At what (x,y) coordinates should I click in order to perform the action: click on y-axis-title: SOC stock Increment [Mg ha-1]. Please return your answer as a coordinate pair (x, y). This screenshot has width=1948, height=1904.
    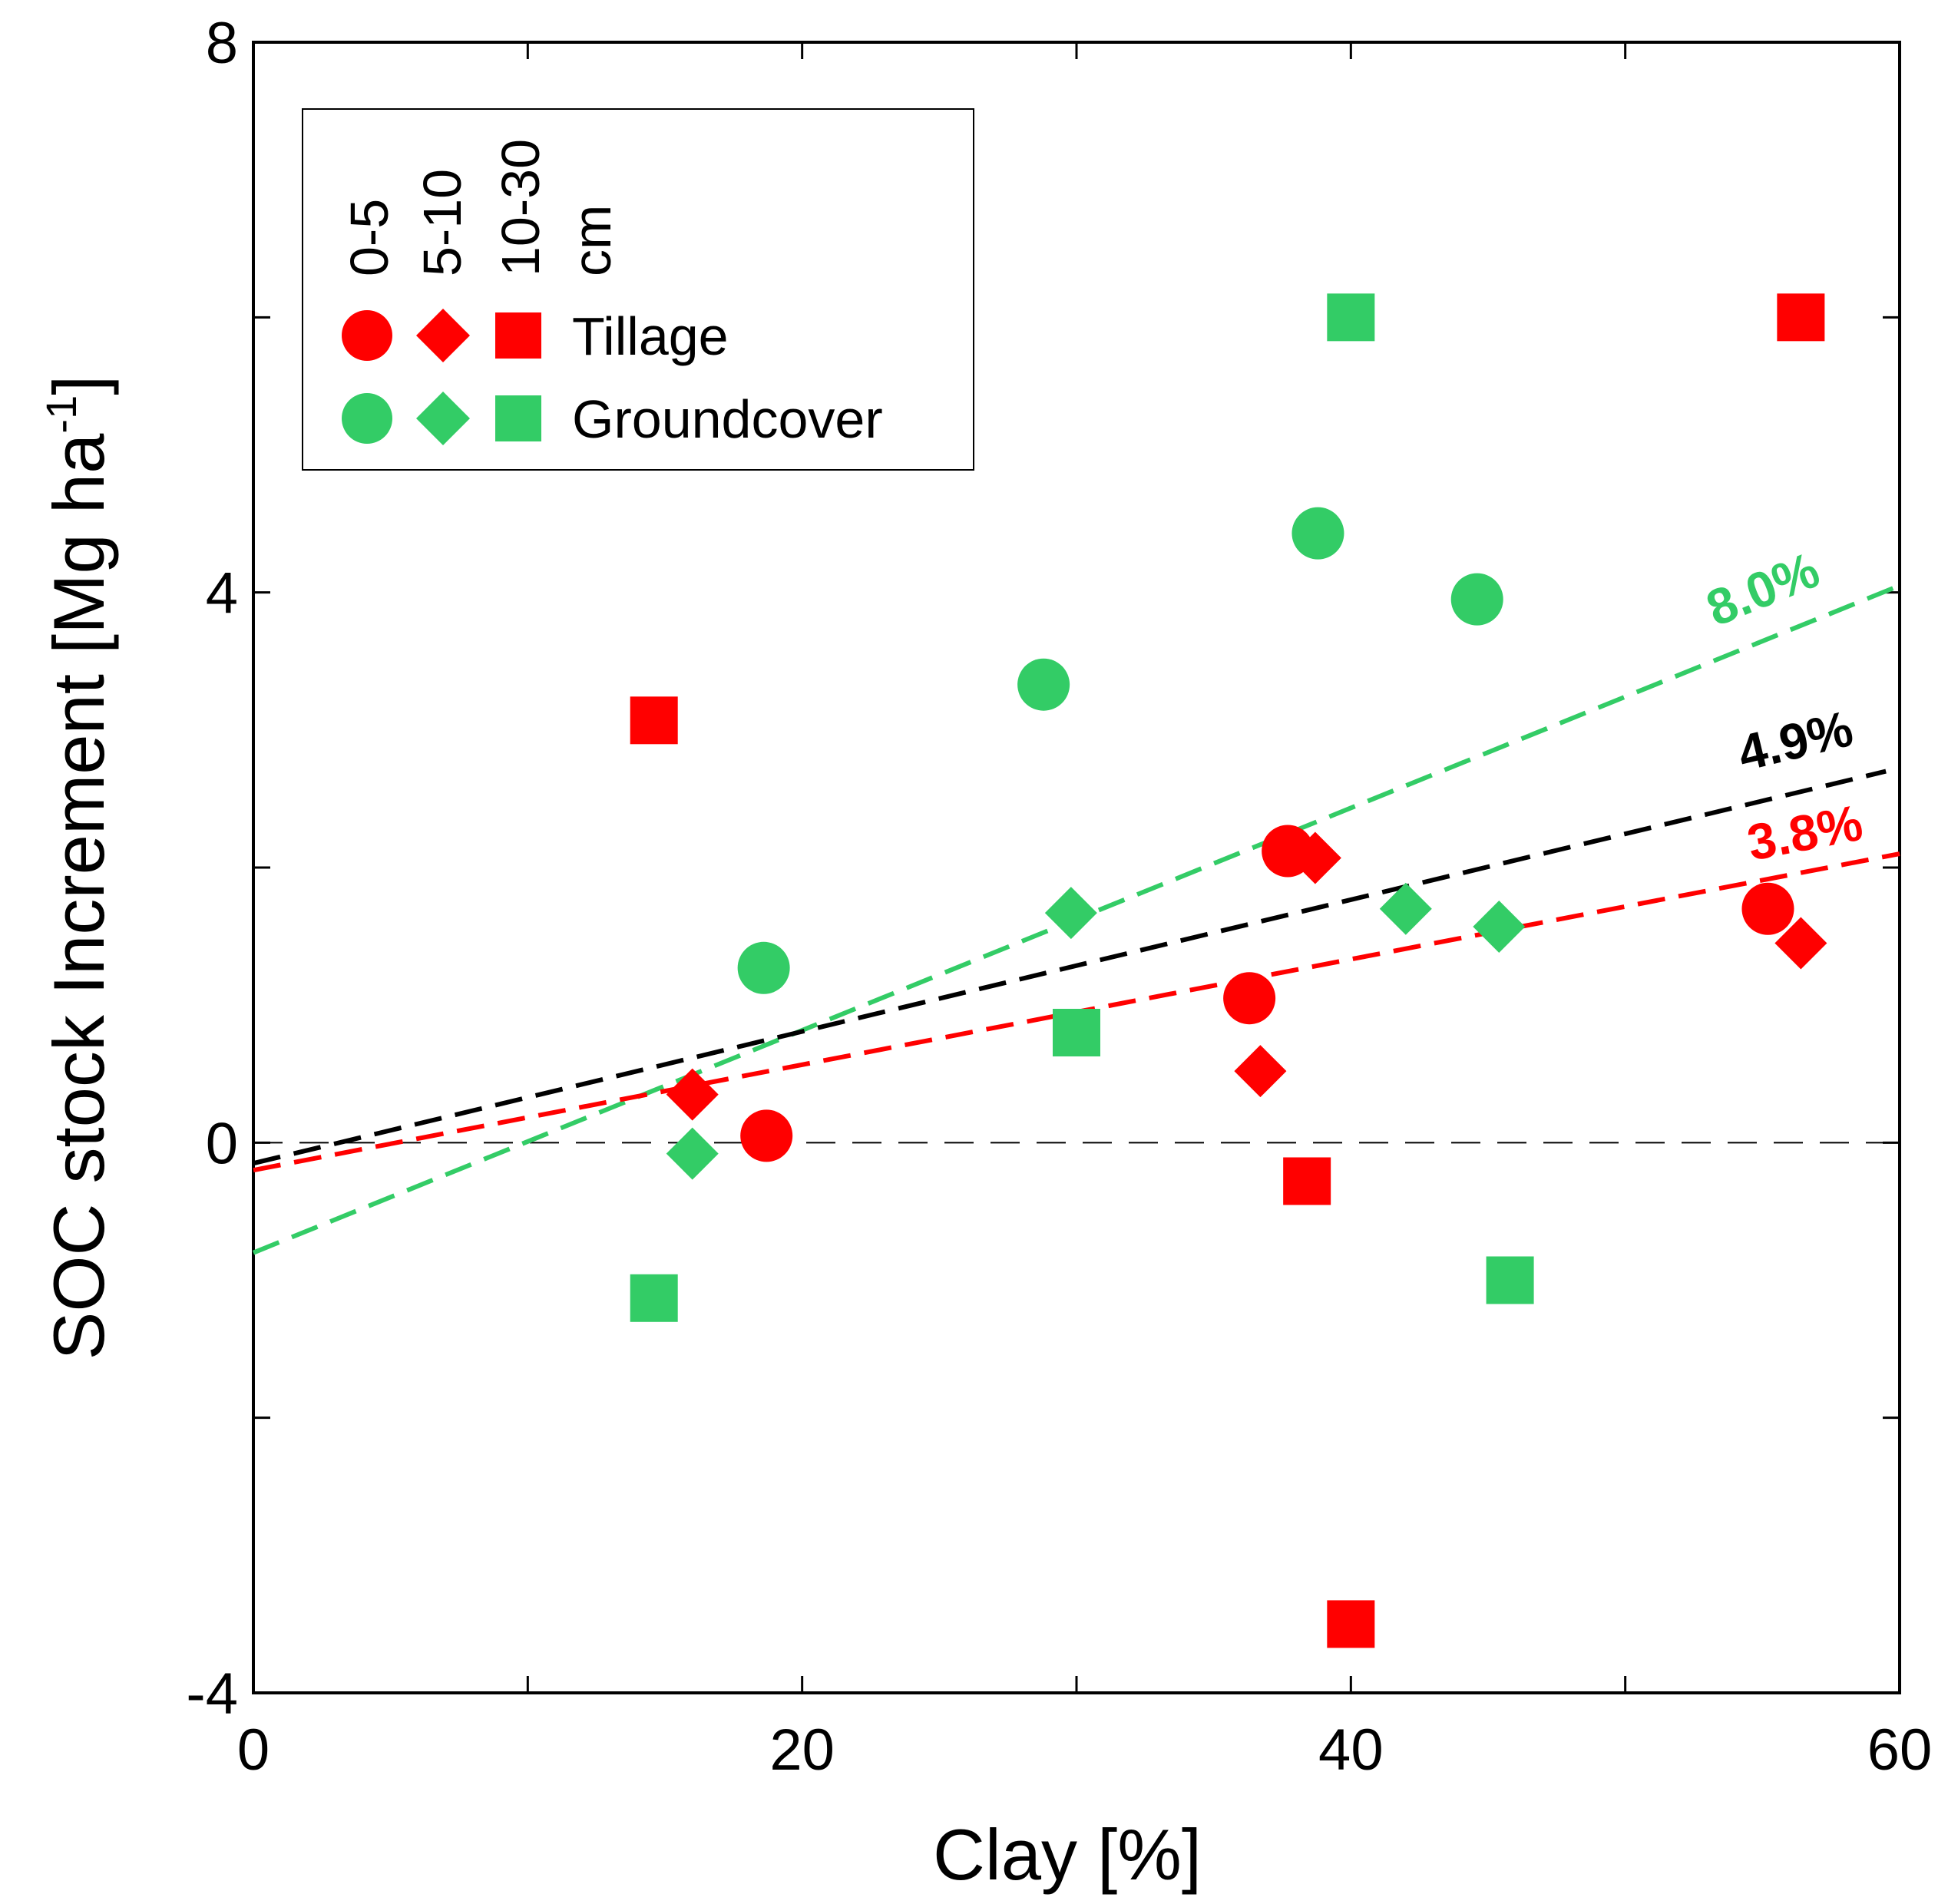
    Looking at the image, I should click on (78, 867).